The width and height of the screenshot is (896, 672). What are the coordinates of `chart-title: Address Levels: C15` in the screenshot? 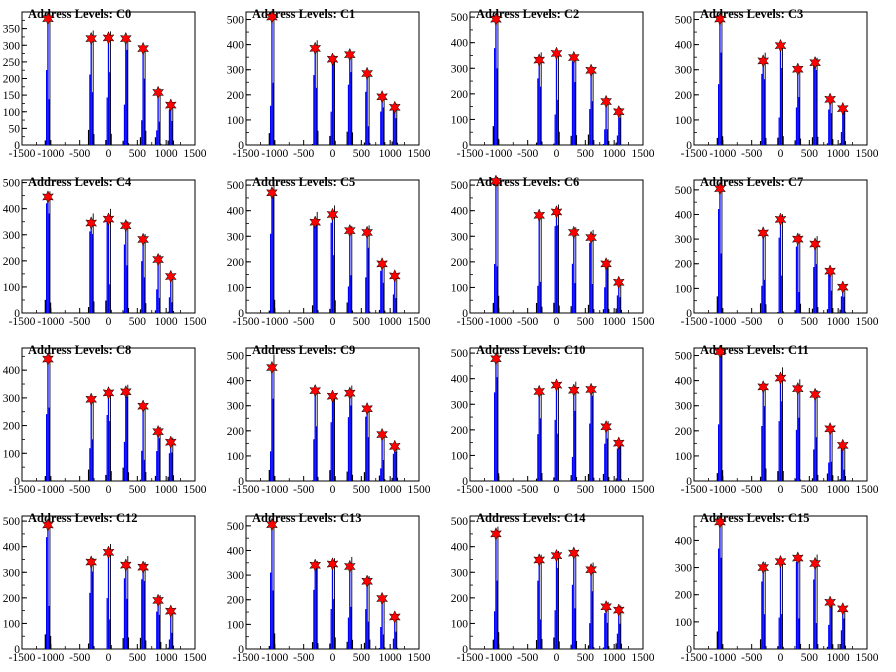 It's located at (755, 518).